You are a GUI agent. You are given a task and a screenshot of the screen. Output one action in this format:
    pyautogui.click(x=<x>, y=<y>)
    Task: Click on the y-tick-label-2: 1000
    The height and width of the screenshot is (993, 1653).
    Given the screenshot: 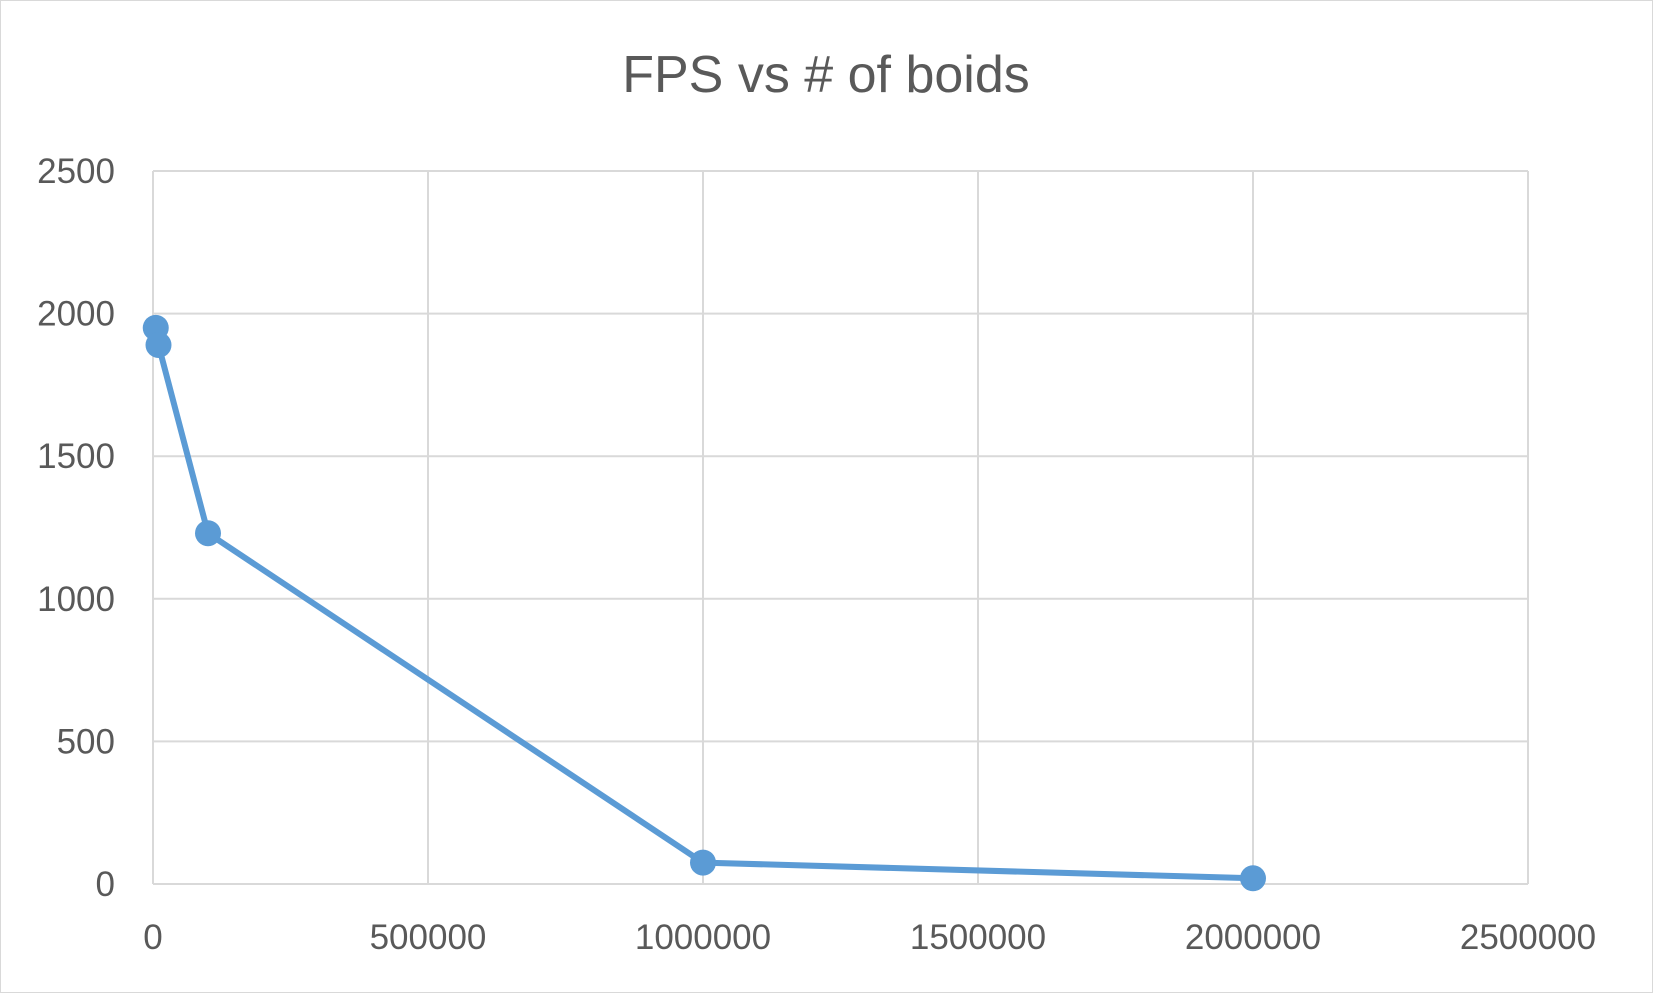 What is the action you would take?
    pyautogui.click(x=76, y=599)
    